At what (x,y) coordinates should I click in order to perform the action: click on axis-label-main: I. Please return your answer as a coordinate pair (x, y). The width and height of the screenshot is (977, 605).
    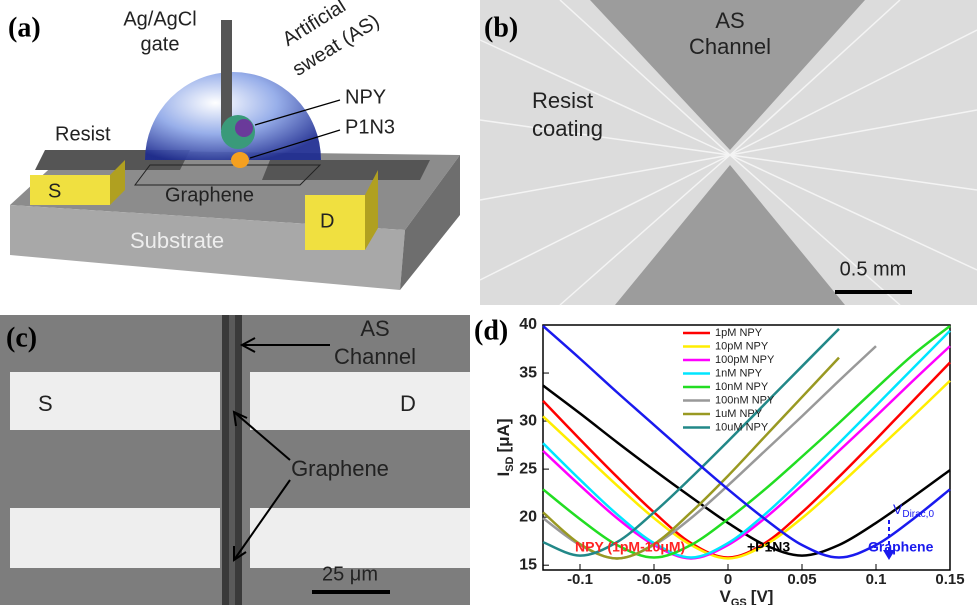
    Looking at the image, I should click on (503, 474).